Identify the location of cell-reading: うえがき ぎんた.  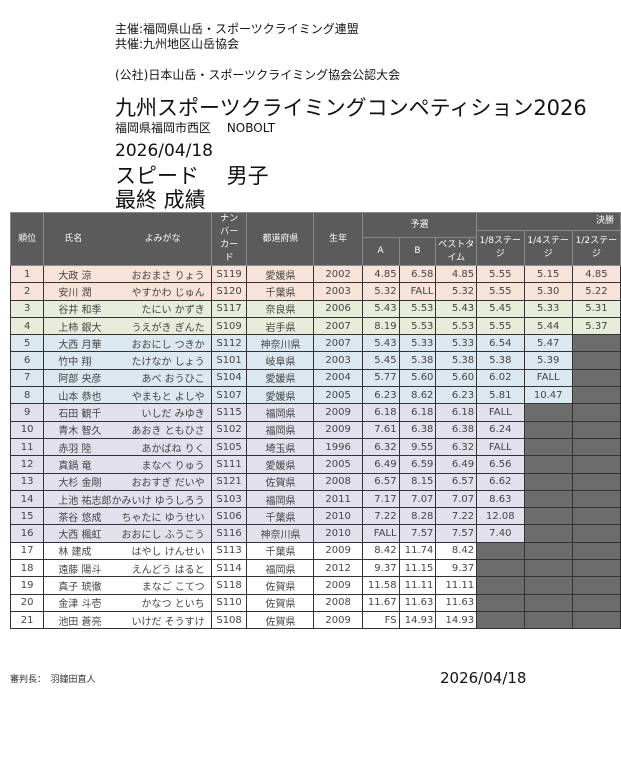
(168, 328).